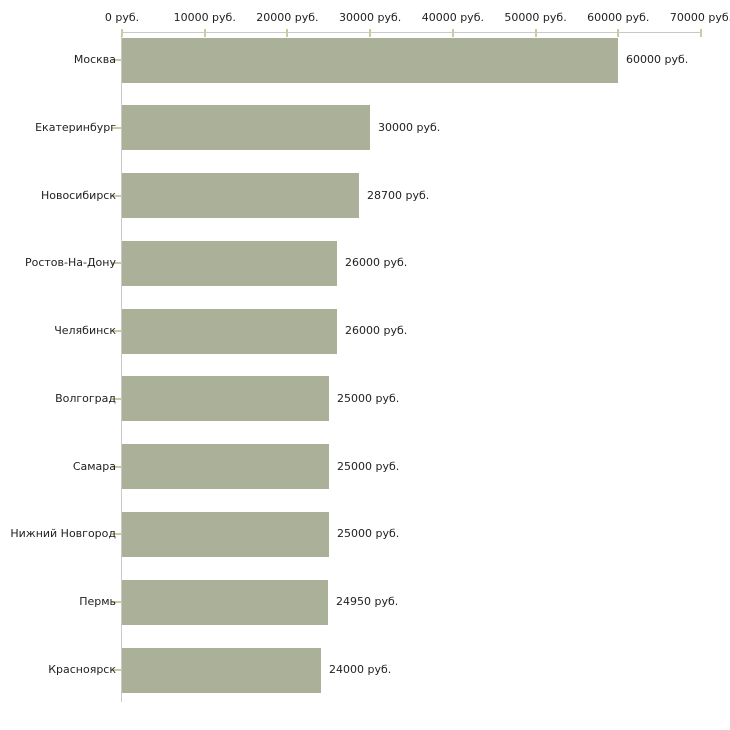  I want to click on category-label: Москва, so click(94, 59).